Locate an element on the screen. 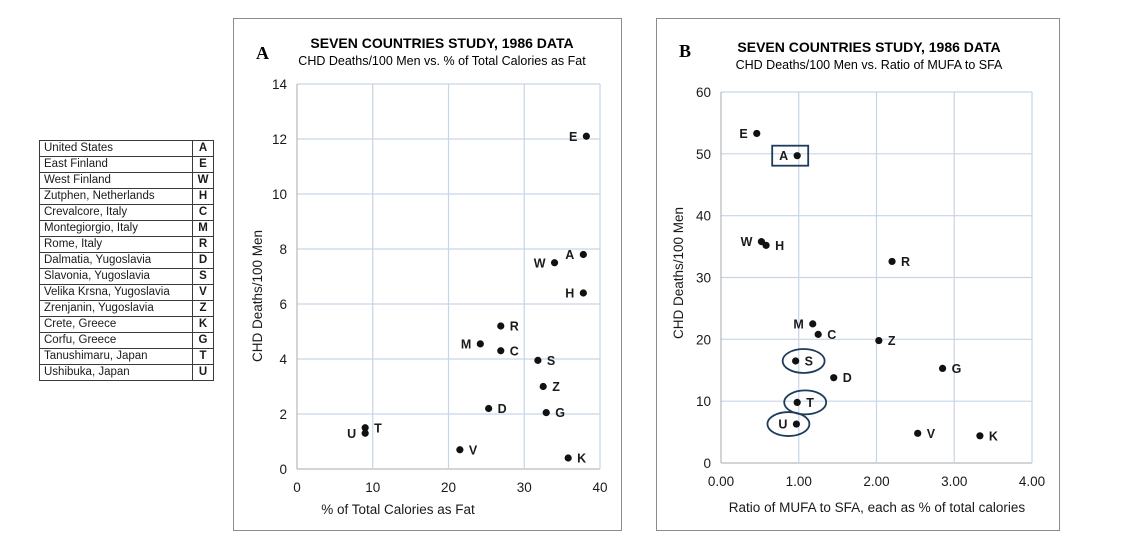 The image size is (1124, 544). x-tick-label: 0 is located at coordinates (297, 487).